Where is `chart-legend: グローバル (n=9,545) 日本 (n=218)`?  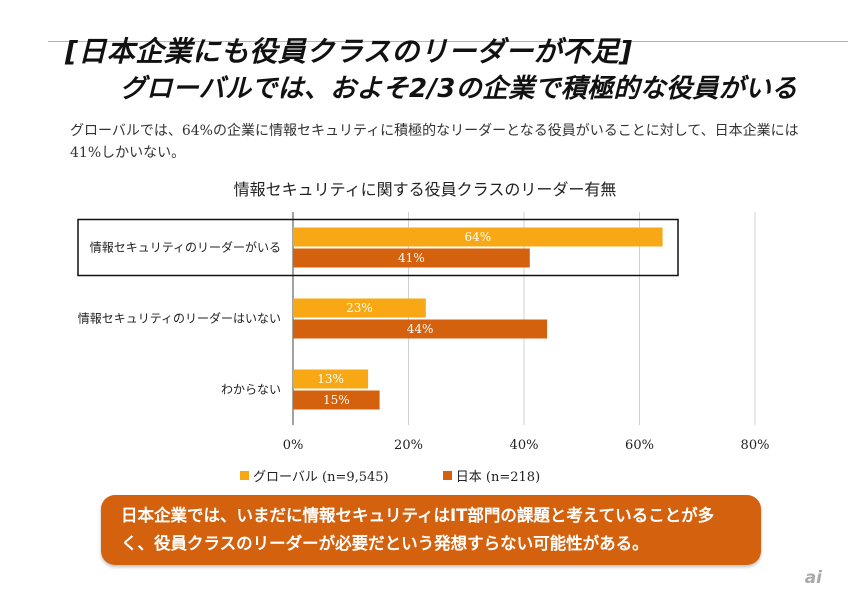
chart-legend: グローバル (n=9,545) 日本 (n=218) is located at coordinates (390, 475).